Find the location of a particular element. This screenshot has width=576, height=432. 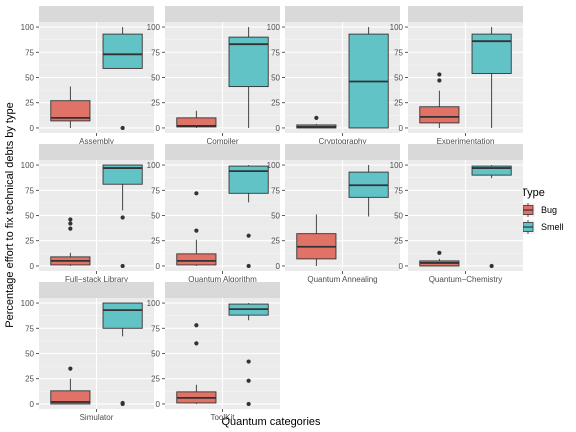

panel-quantum-algorithm: 0 25 50 75 100 Quantum Algorithm is located at coordinates (213, 214).